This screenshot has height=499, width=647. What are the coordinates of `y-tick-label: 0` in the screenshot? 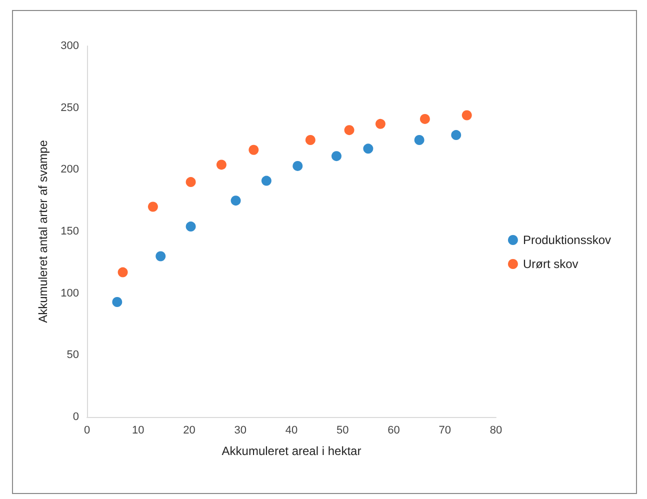 It's located at (75, 417).